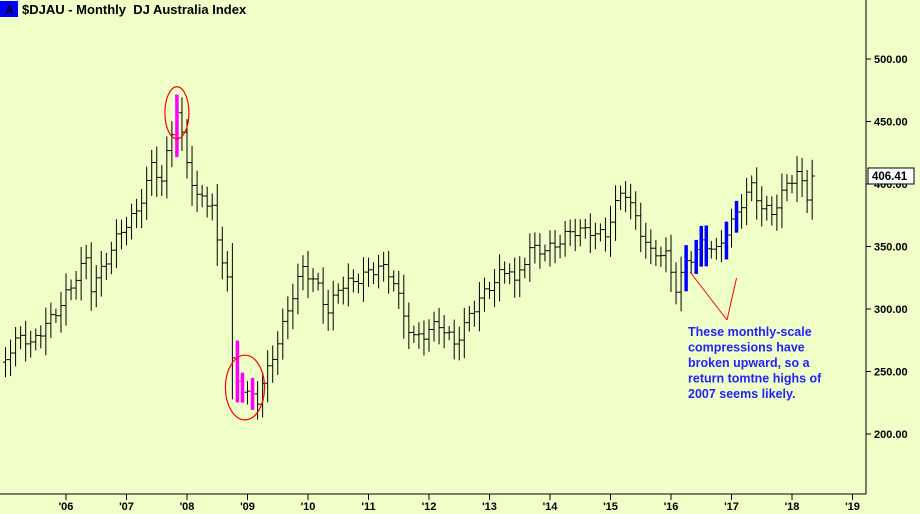 This screenshot has height=514, width=920. I want to click on highlight-circles, so click(215, 253).